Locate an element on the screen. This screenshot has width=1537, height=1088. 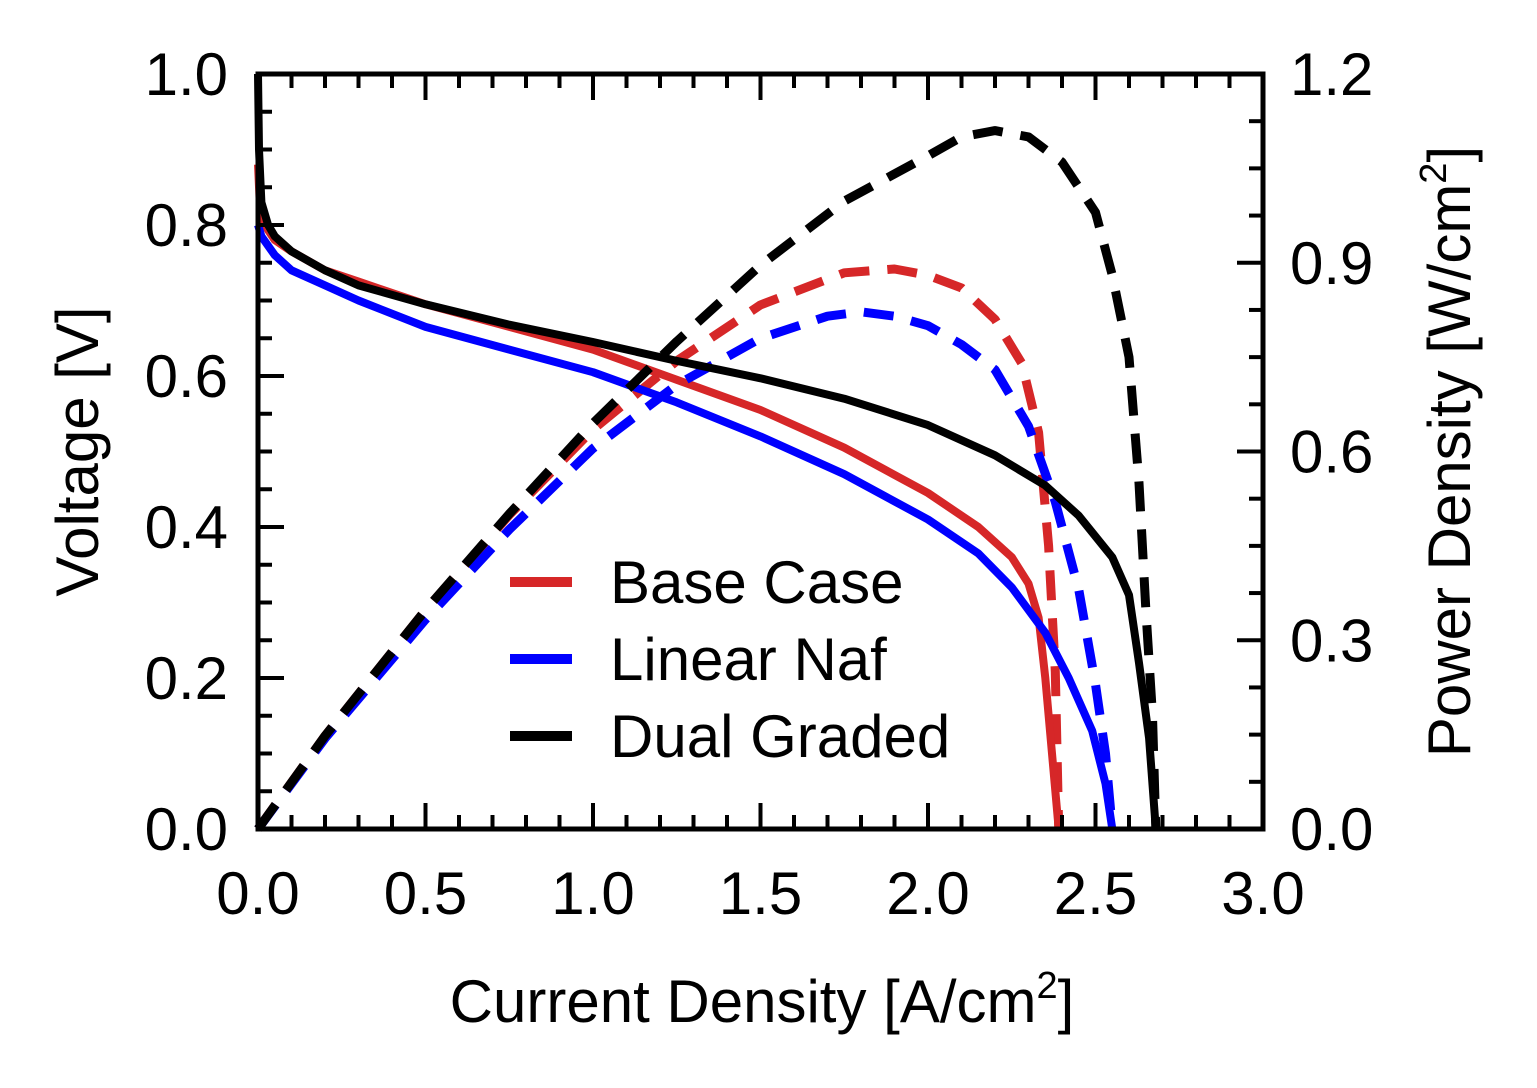
x-tick-label: 2.5 is located at coordinates (1095, 893).